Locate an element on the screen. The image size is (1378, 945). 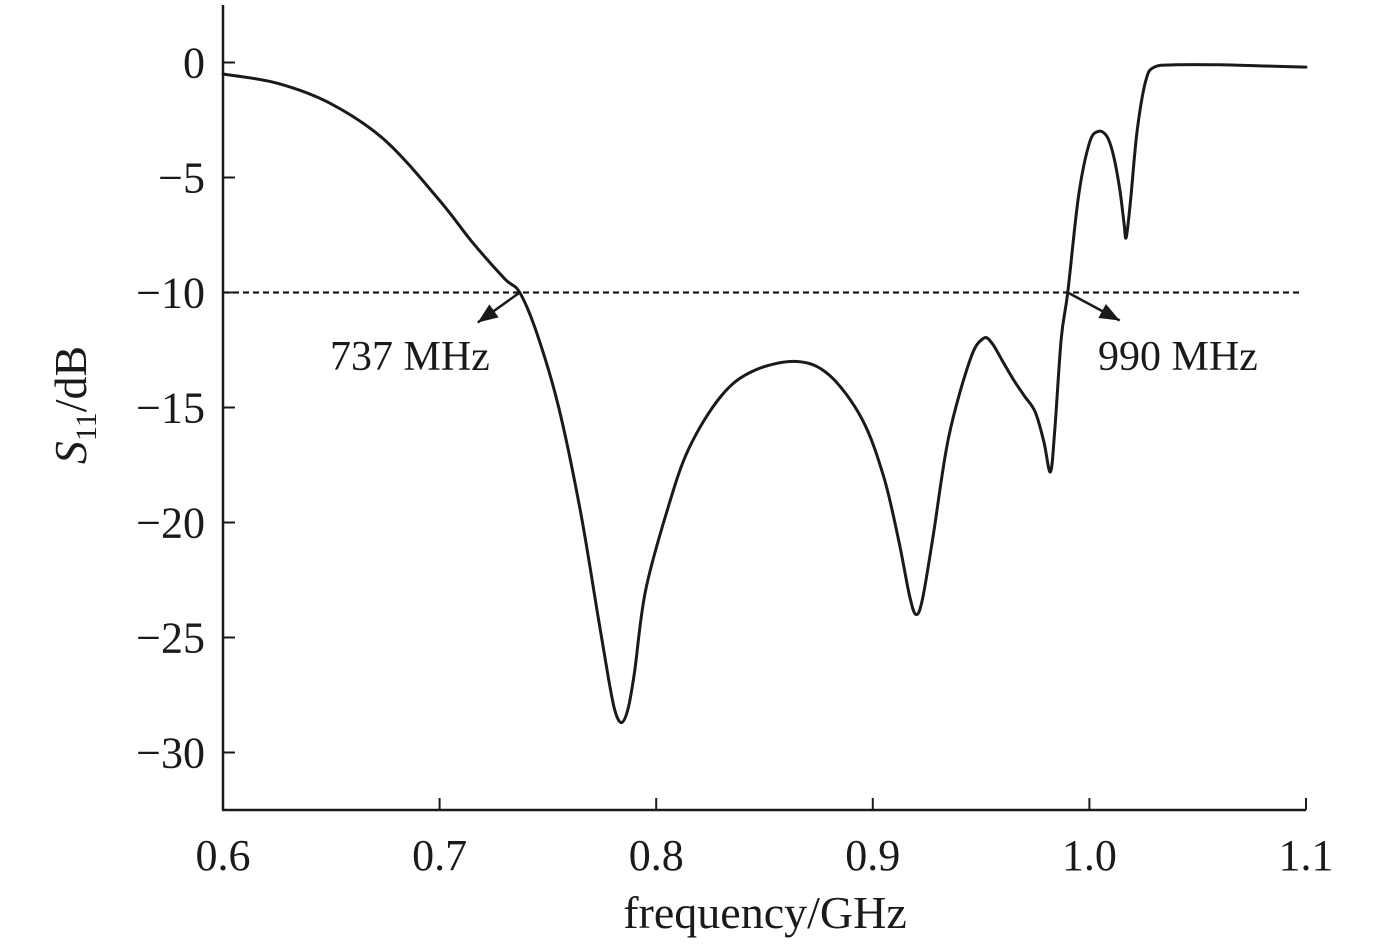
y-tick-label: −30 is located at coordinates (170, 753).